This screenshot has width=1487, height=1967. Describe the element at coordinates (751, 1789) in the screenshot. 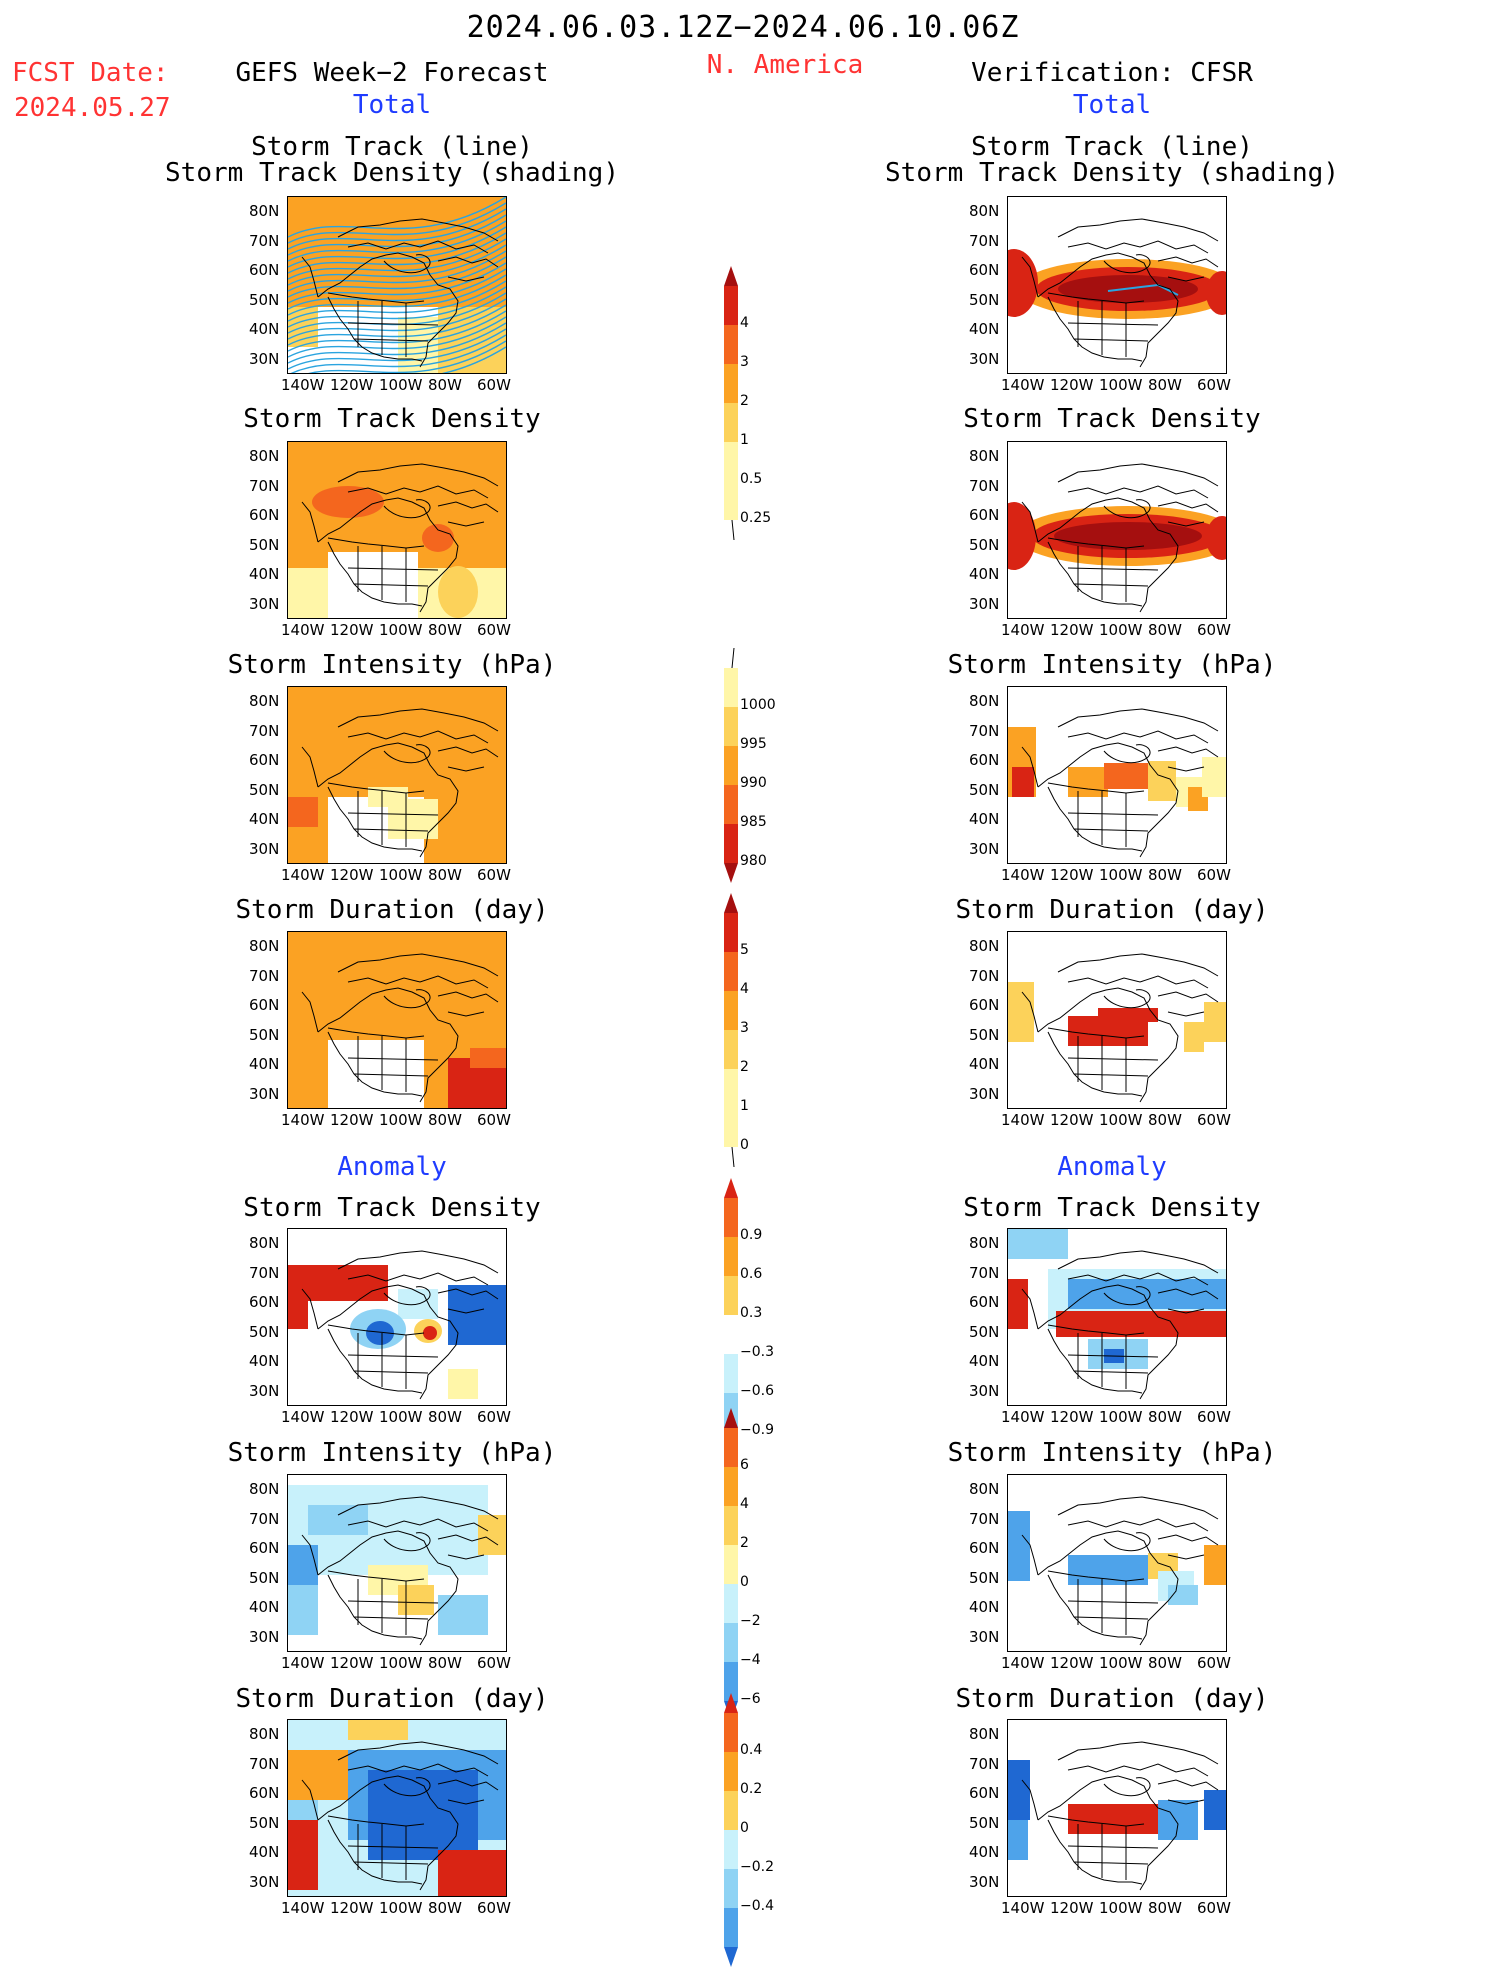

I see `colorbar-label: 0.2` at that location.